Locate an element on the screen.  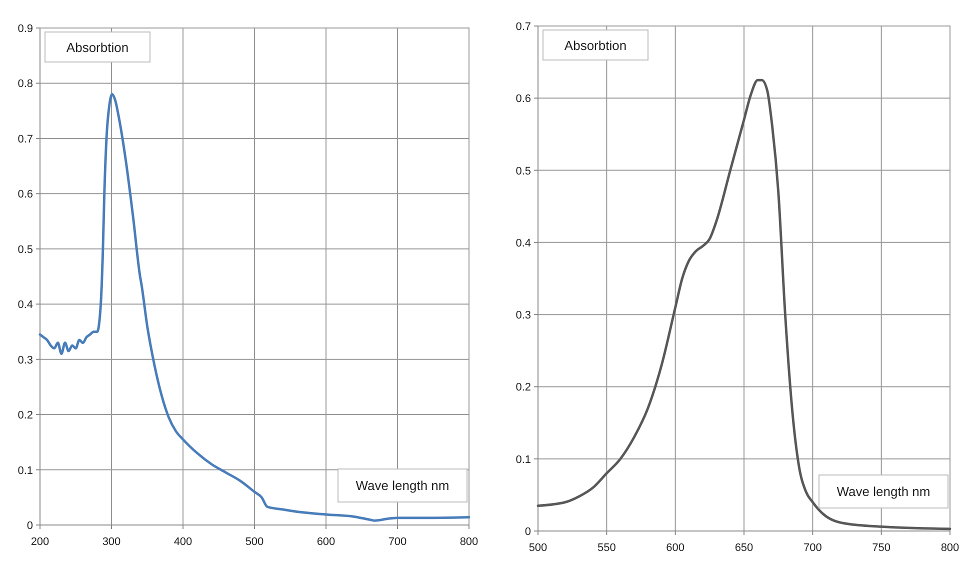
y-tick-label: 0.8 is located at coordinates (25, 84).